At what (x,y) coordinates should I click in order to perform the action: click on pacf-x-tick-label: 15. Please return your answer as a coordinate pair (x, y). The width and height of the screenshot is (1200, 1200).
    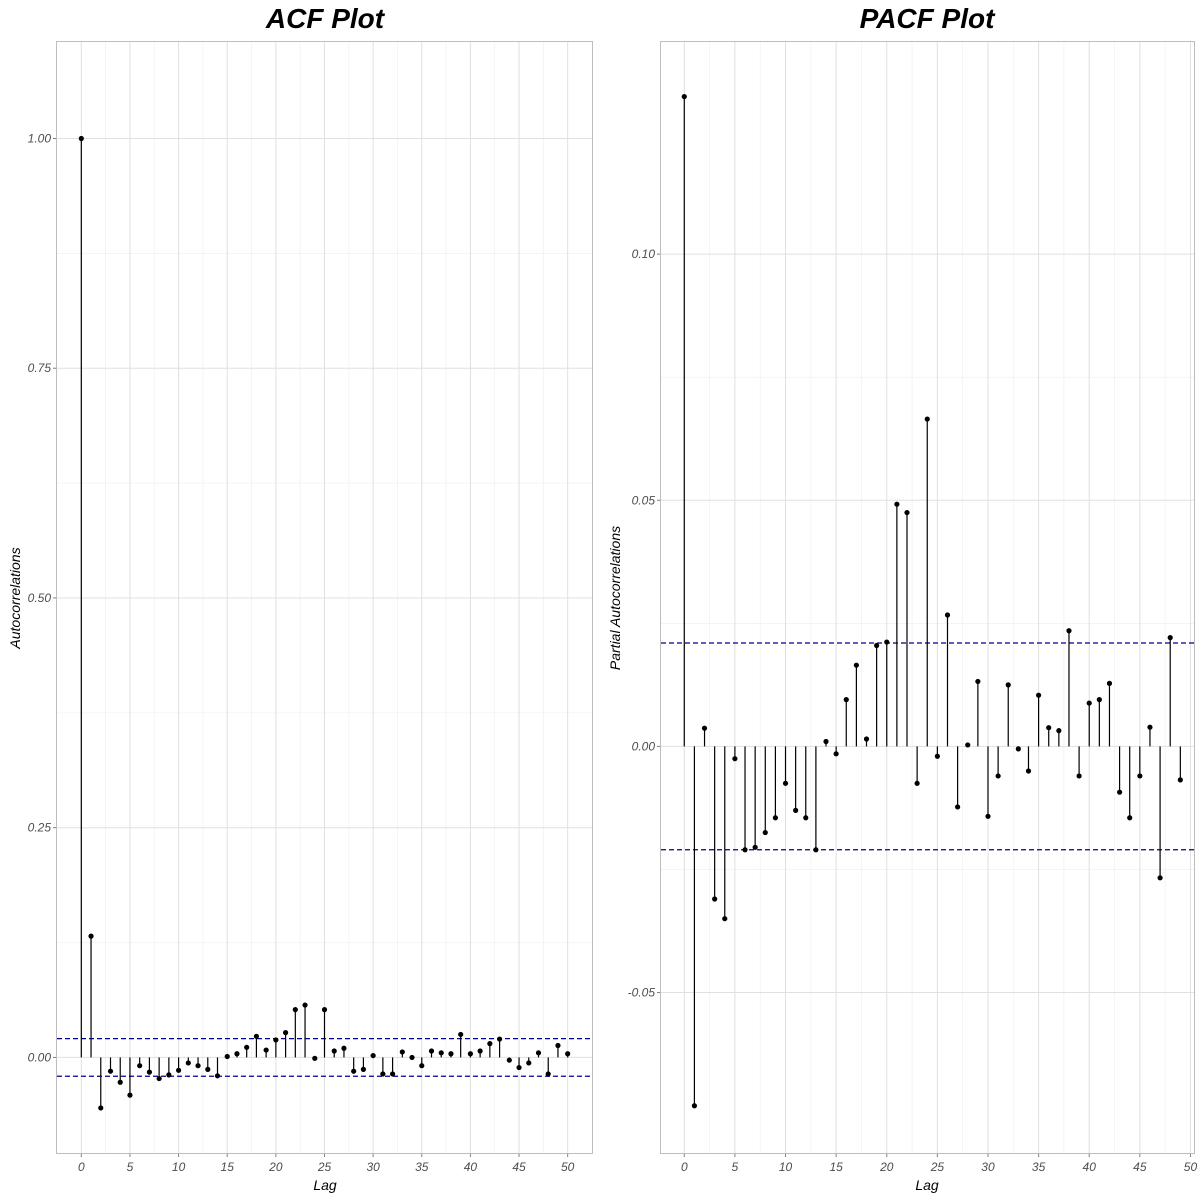
    Looking at the image, I should click on (836, 1167).